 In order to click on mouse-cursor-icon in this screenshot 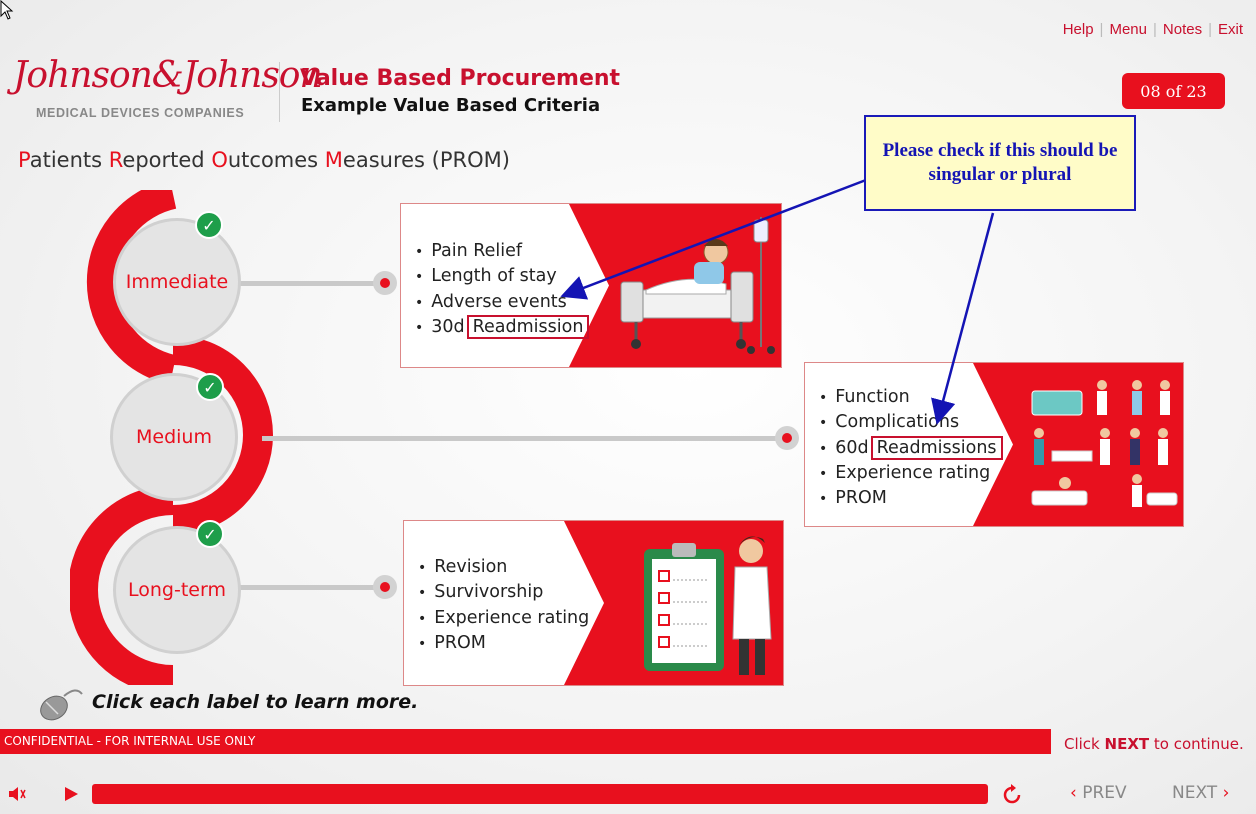, I will do `click(7, 10)`.